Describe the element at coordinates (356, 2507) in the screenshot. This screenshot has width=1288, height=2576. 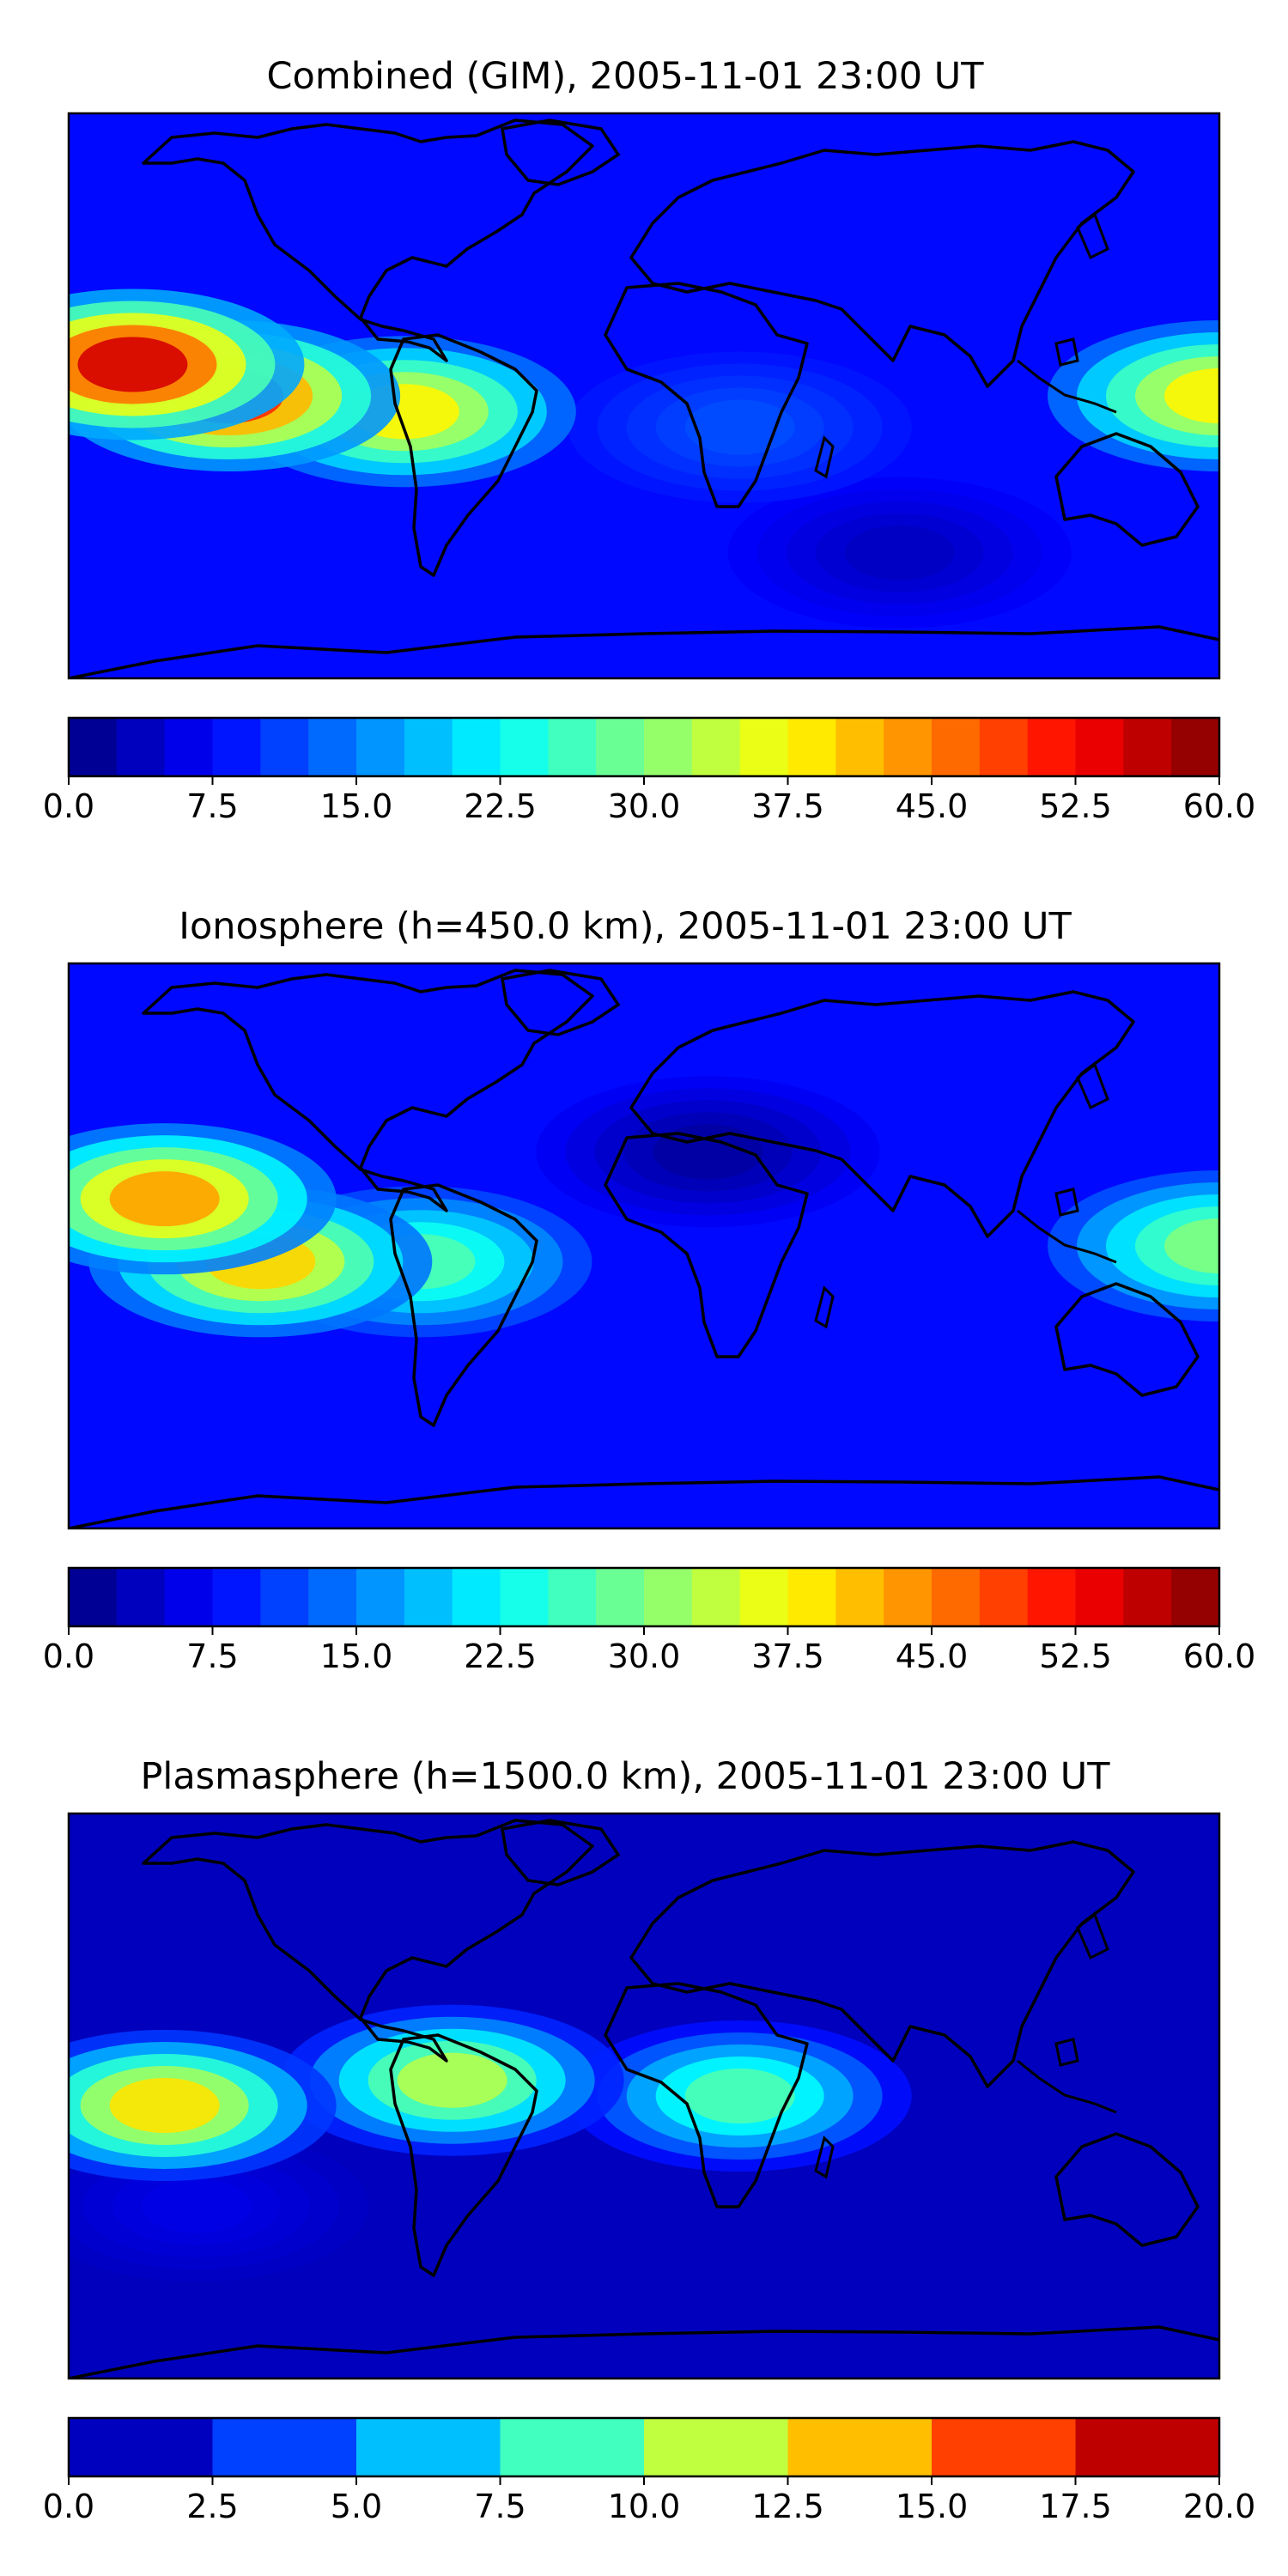
I see `colorbar-tick-label: 5.0` at that location.